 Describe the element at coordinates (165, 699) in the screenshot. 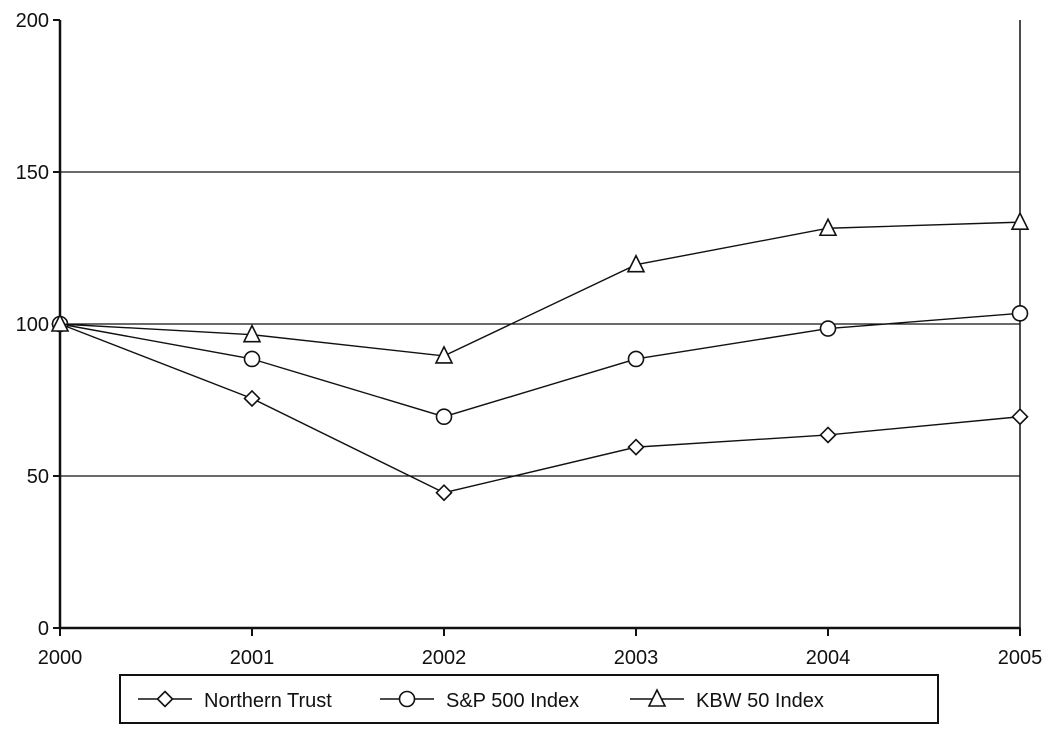

I see `legend-marker-northern-trust` at that location.